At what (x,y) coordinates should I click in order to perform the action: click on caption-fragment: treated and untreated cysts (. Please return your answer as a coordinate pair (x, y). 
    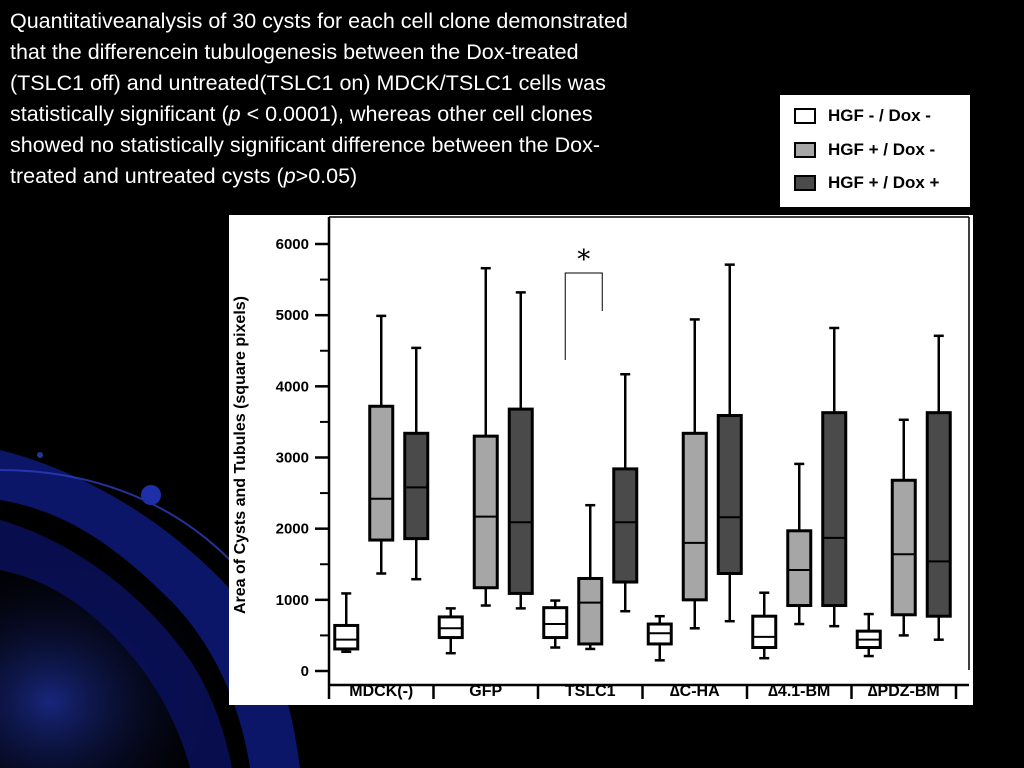
    Looking at the image, I should click on (147, 176).